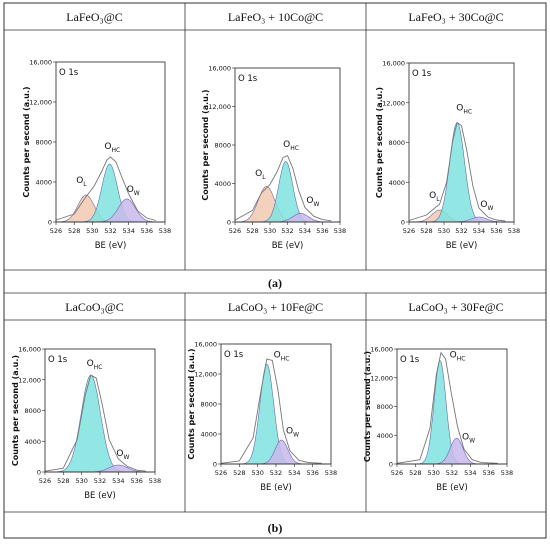 This screenshot has width=550, height=546. Describe the element at coordinates (275, 283) in the screenshot. I see `row-label-a: (a)` at that location.